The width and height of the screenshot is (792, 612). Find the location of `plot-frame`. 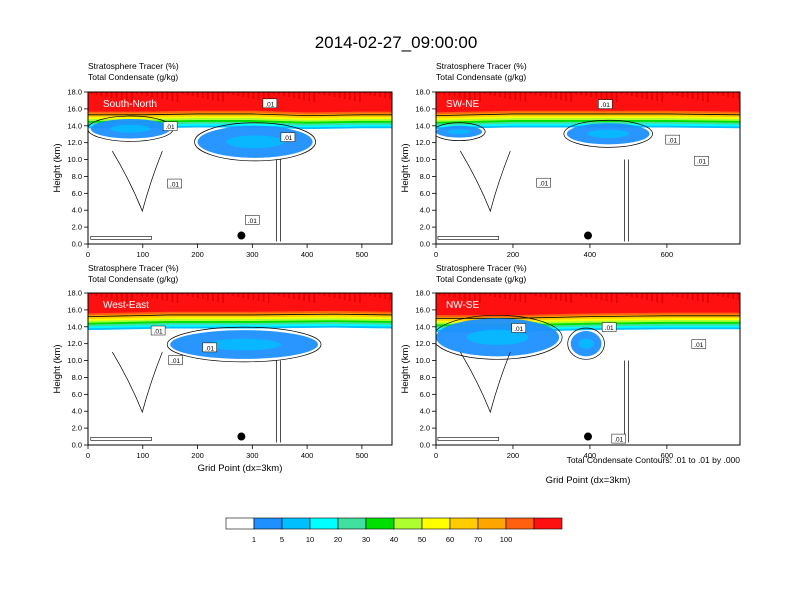

plot-frame is located at coordinates (588, 369).